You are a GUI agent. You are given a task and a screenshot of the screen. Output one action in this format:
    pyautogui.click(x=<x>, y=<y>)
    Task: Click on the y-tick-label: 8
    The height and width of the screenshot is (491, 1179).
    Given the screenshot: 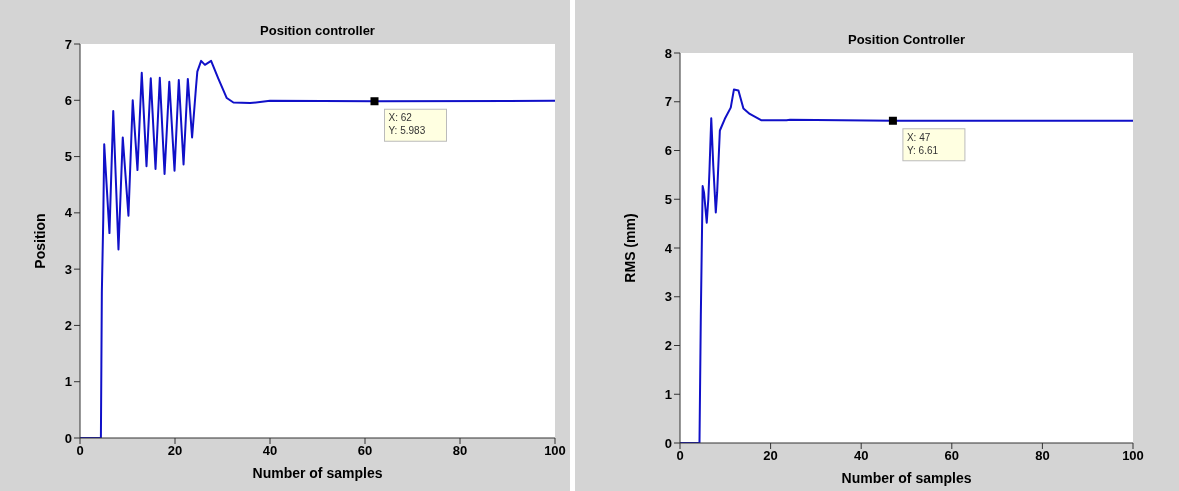 What is the action you would take?
    pyautogui.click(x=668, y=53)
    